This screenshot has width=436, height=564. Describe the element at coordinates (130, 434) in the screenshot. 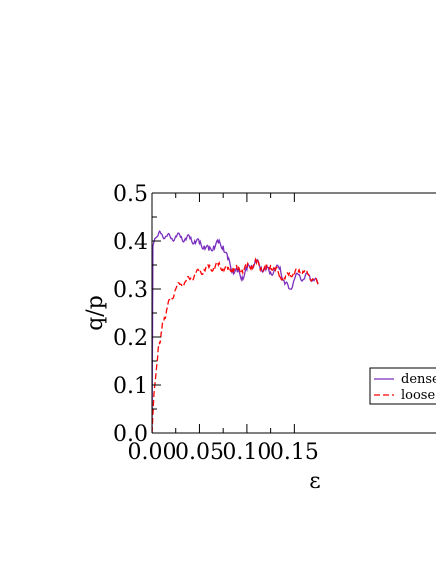

I see `y-tick-label: 0.0` at that location.